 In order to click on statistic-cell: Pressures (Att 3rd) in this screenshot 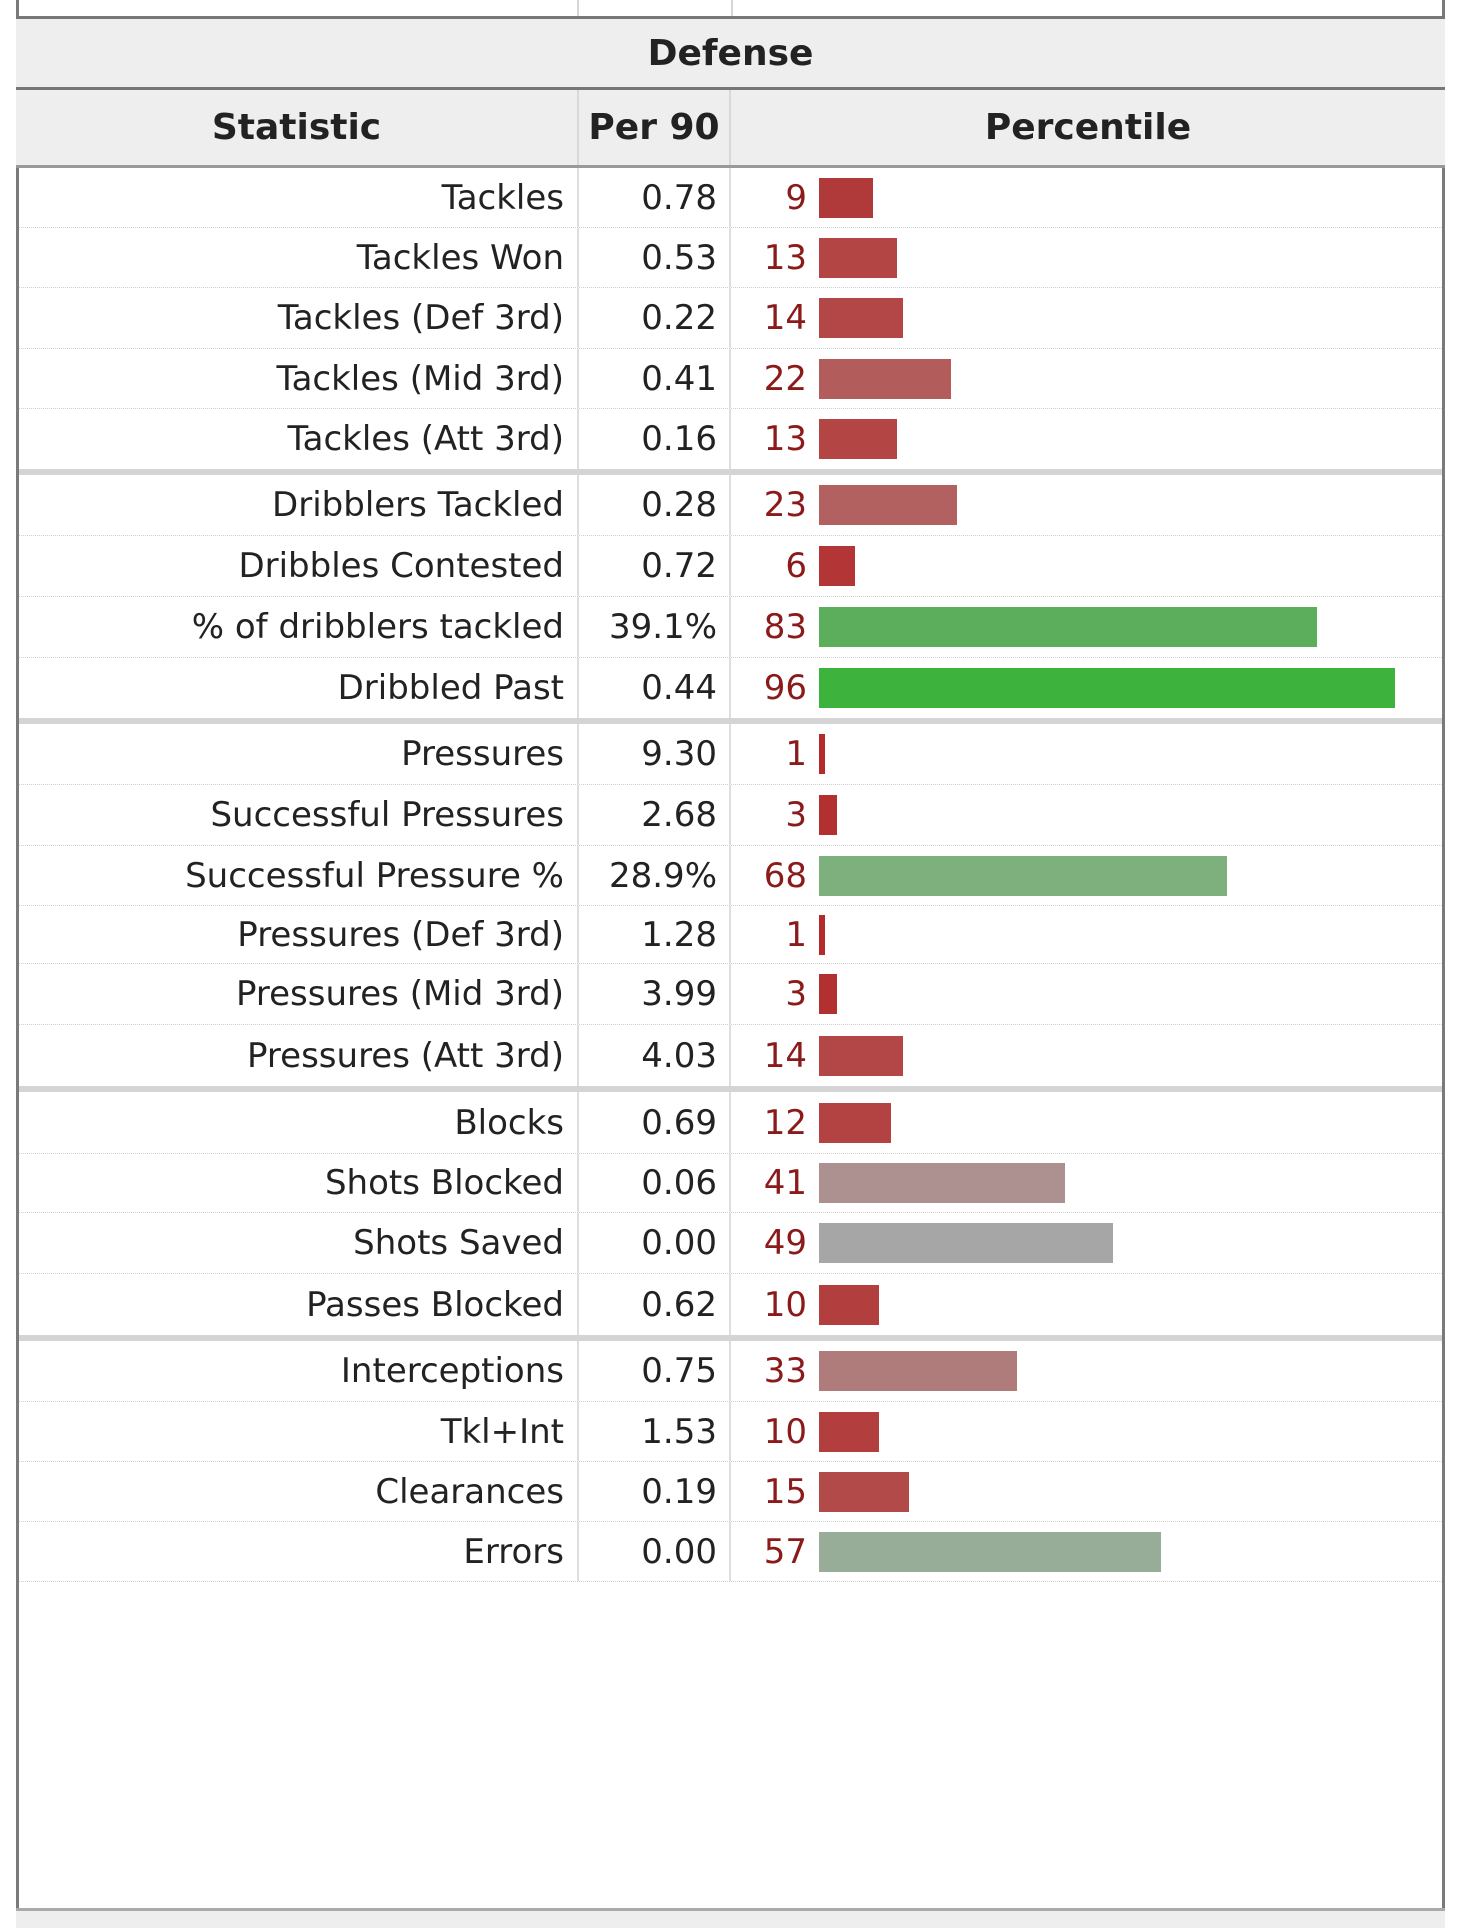, I will do `click(405, 1055)`.